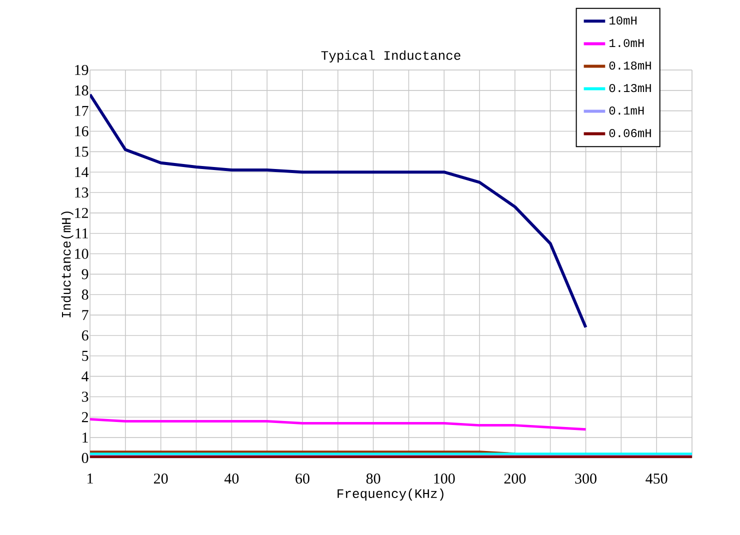  Describe the element at coordinates (657, 479) in the screenshot. I see `x-tick-label: 450` at that location.